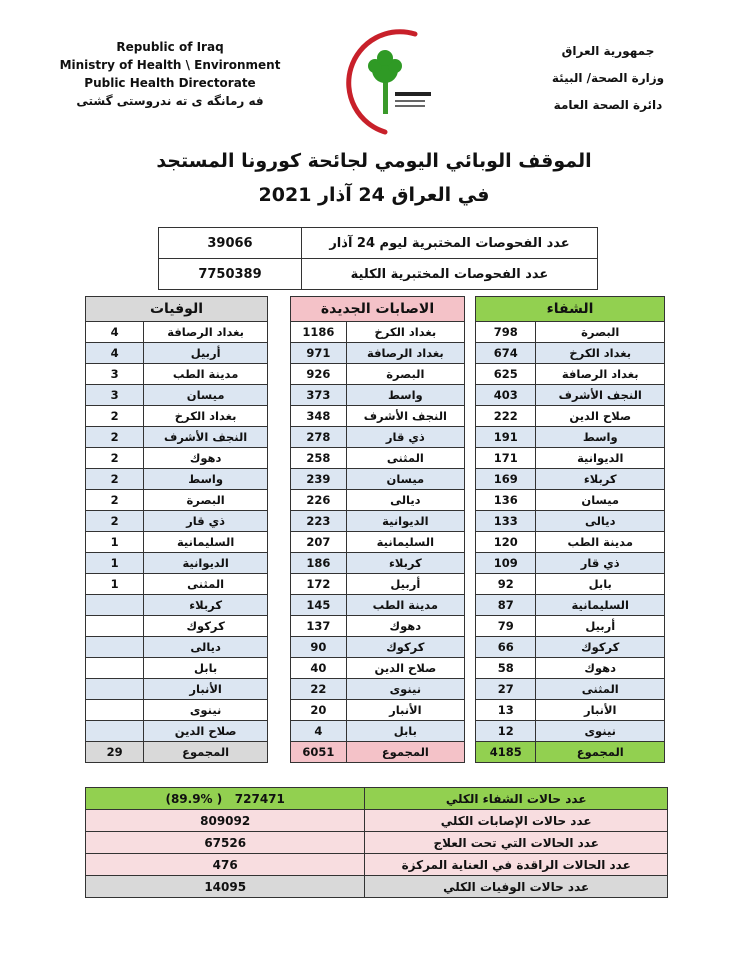 Image resolution: width=748 pixels, height=960 pixels. Describe the element at coordinates (505, 458) in the screenshot. I see `region-value: 171` at that location.